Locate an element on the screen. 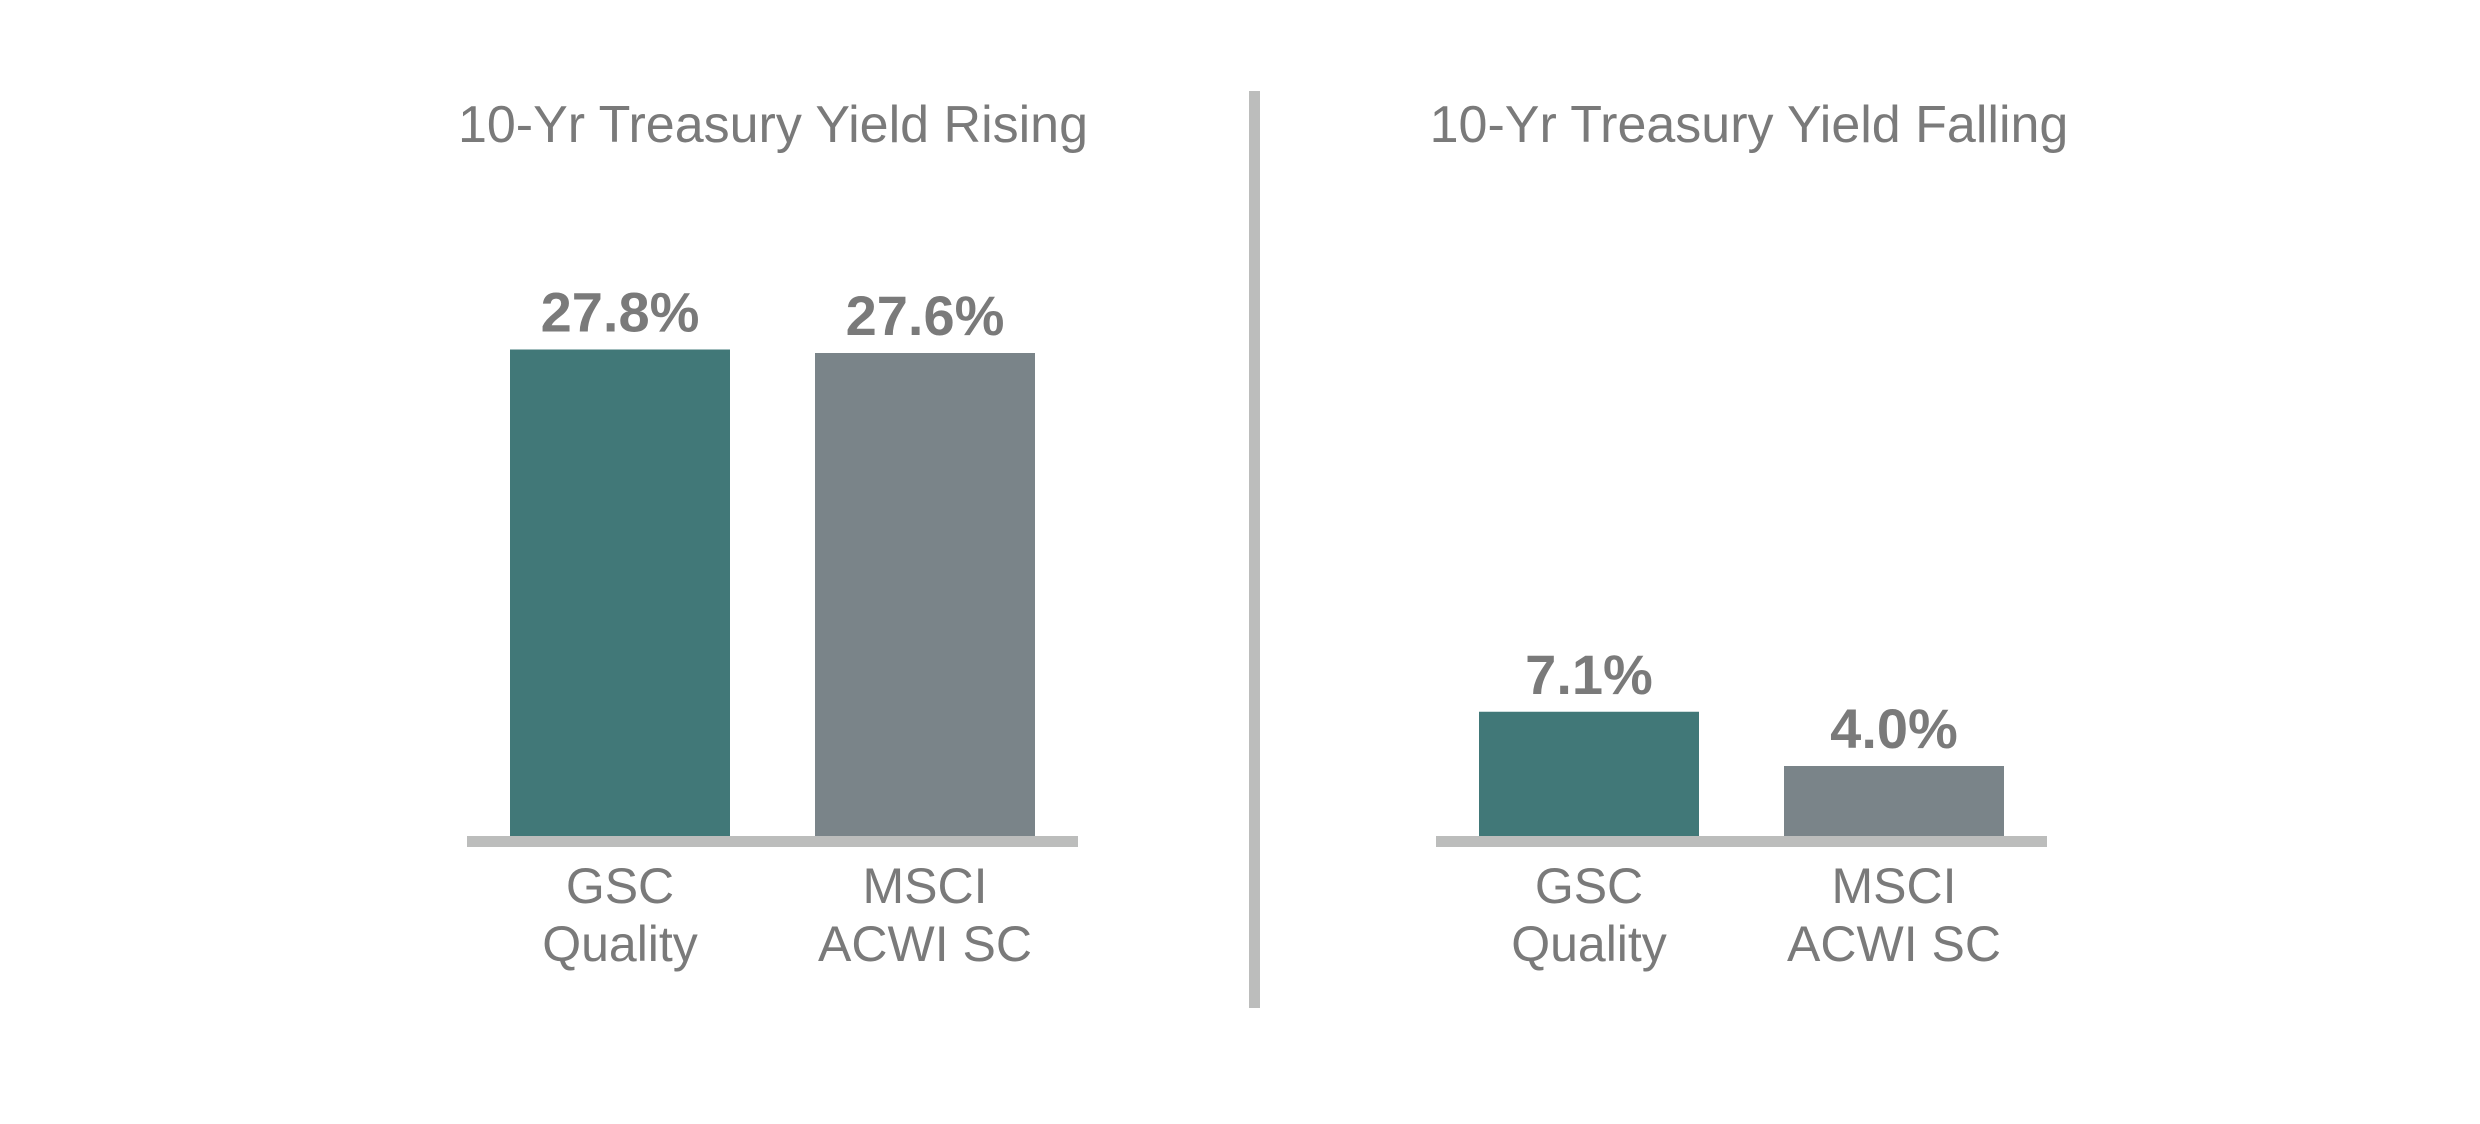  data-label: 27.8% is located at coordinates (620, 312).